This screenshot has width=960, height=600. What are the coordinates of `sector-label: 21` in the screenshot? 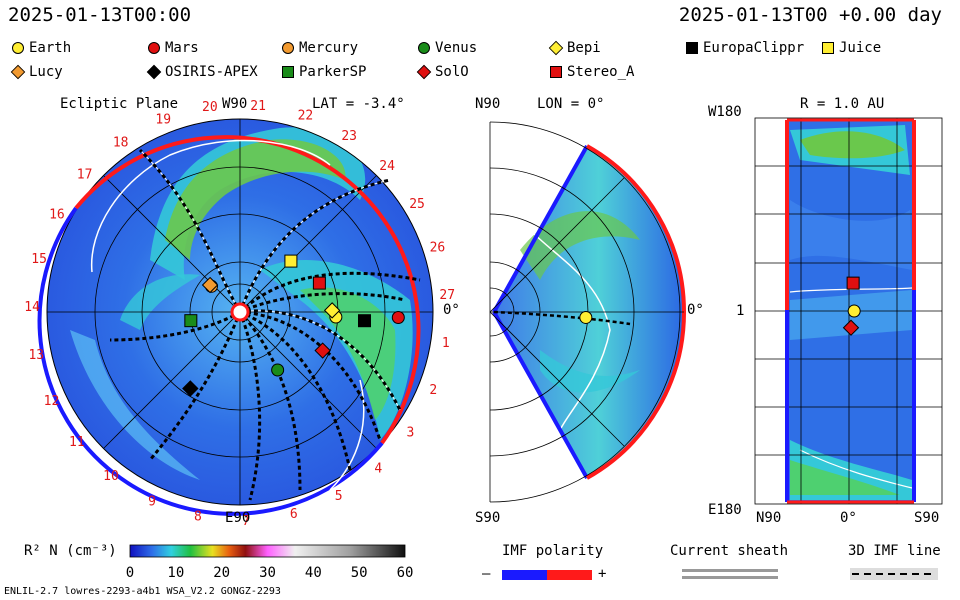 It's located at (258, 106).